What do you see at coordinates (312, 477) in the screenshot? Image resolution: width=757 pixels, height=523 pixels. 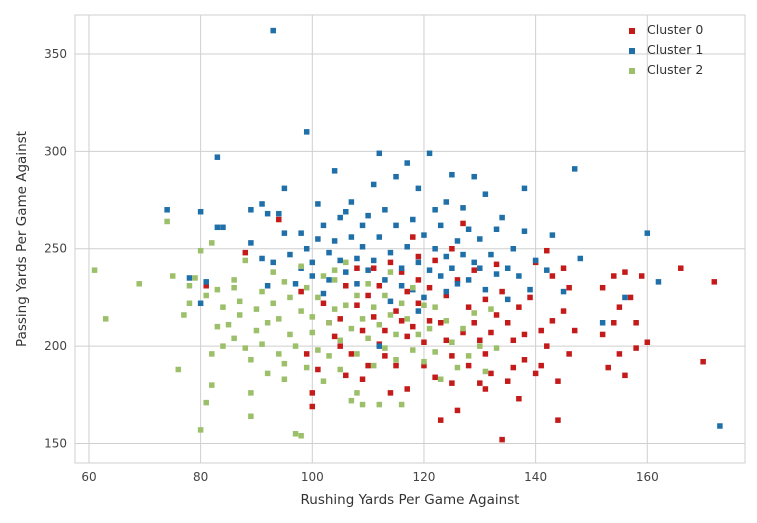 I see `x-tick-label: 100` at bounding box center [312, 477].